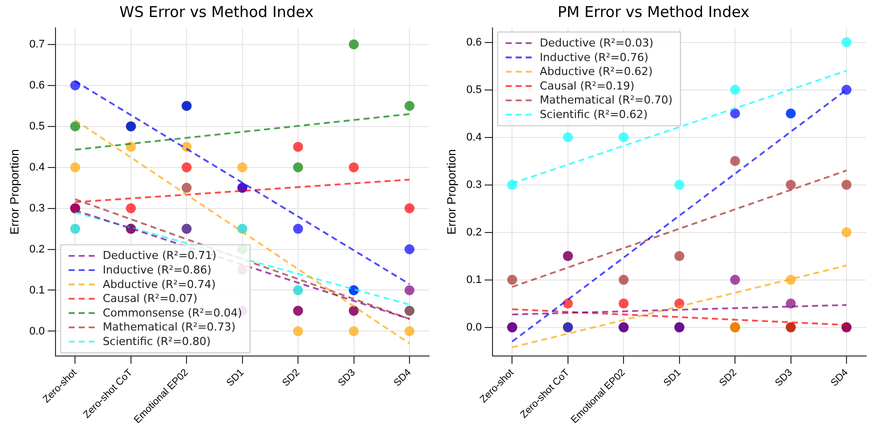  Describe the element at coordinates (216, 11) in the screenshot. I see `chart-title: WS Error vs Method Index` at that location.